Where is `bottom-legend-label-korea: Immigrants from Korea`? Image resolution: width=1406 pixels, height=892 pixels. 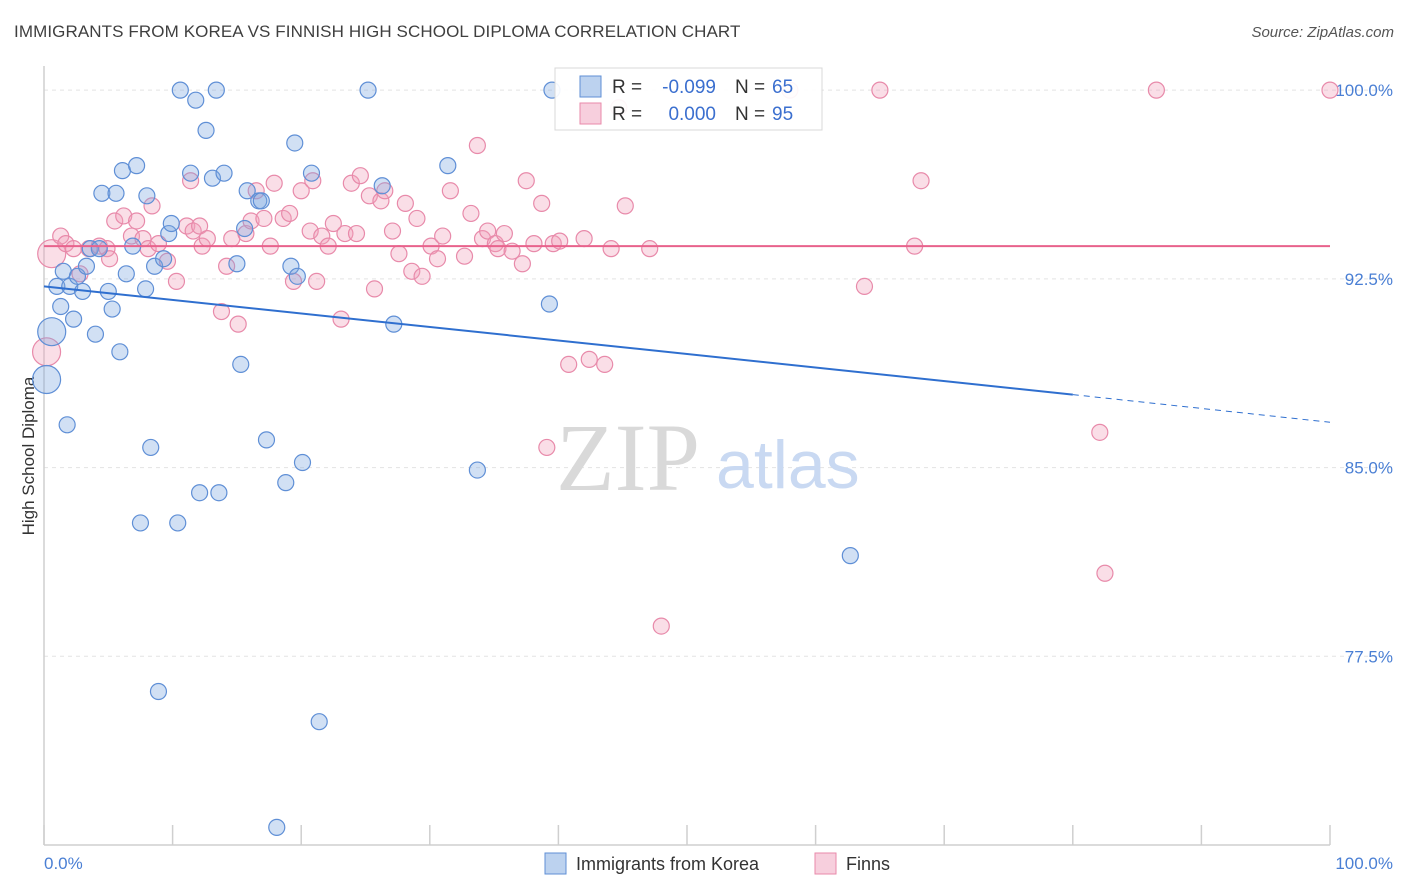 bottom-legend-label-korea: Immigrants from Korea is located at coordinates (668, 864).